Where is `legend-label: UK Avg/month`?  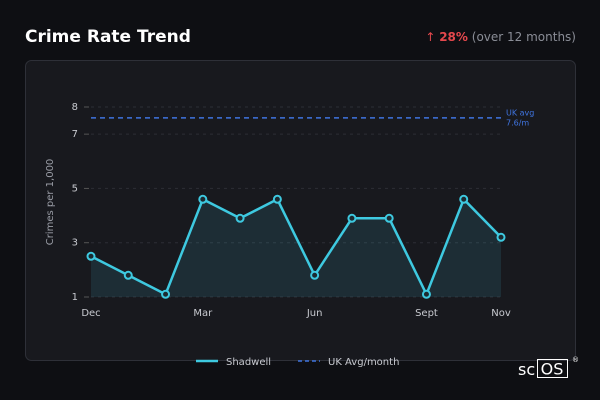
legend-label: UK Avg/month is located at coordinates (363, 362).